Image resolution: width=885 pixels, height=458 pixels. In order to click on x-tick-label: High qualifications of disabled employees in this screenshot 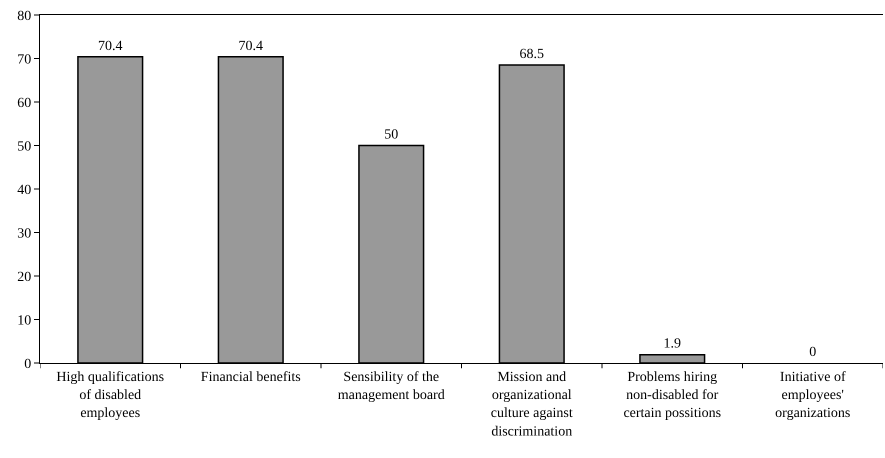, I will do `click(110, 396)`.